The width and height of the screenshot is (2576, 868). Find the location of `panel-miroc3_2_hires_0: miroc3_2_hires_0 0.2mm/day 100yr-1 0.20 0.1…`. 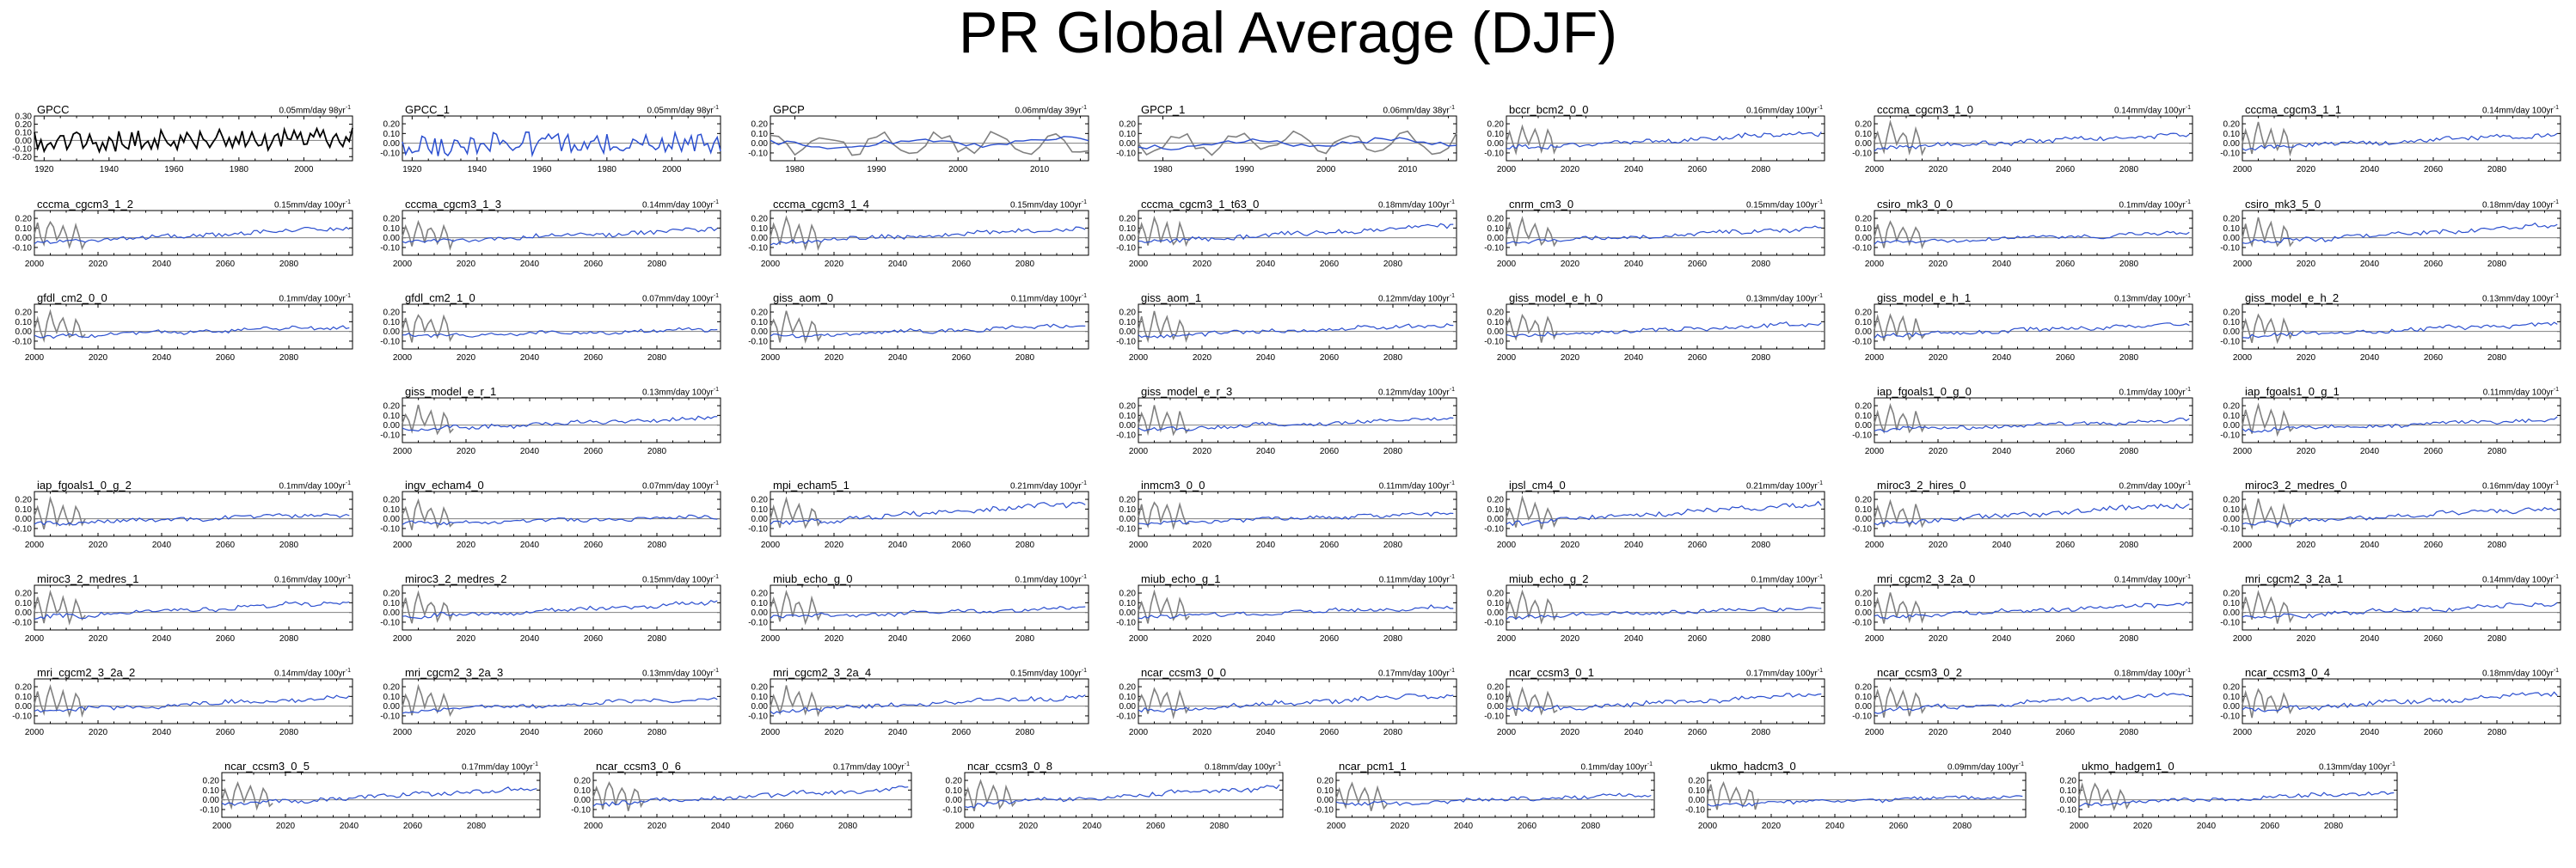

panel-miroc3_2_hires_0: miroc3_2_hires_0 0.2mm/day 100yr-1 0.20 0.1… is located at coordinates (2023, 517).